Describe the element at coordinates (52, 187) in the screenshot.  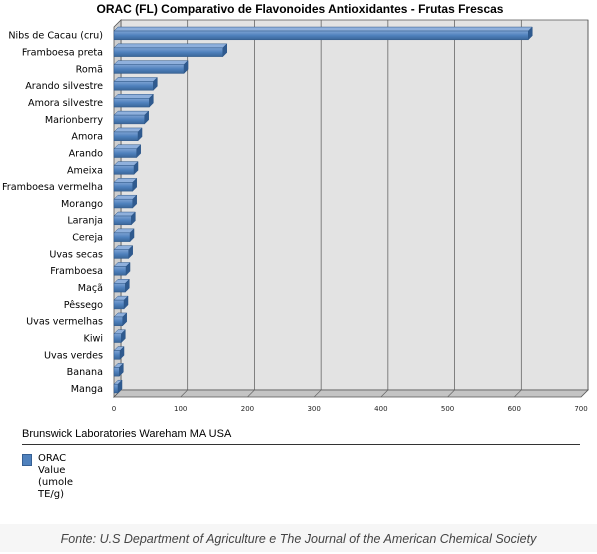
I see `category-label: Framboesa vermelha` at that location.